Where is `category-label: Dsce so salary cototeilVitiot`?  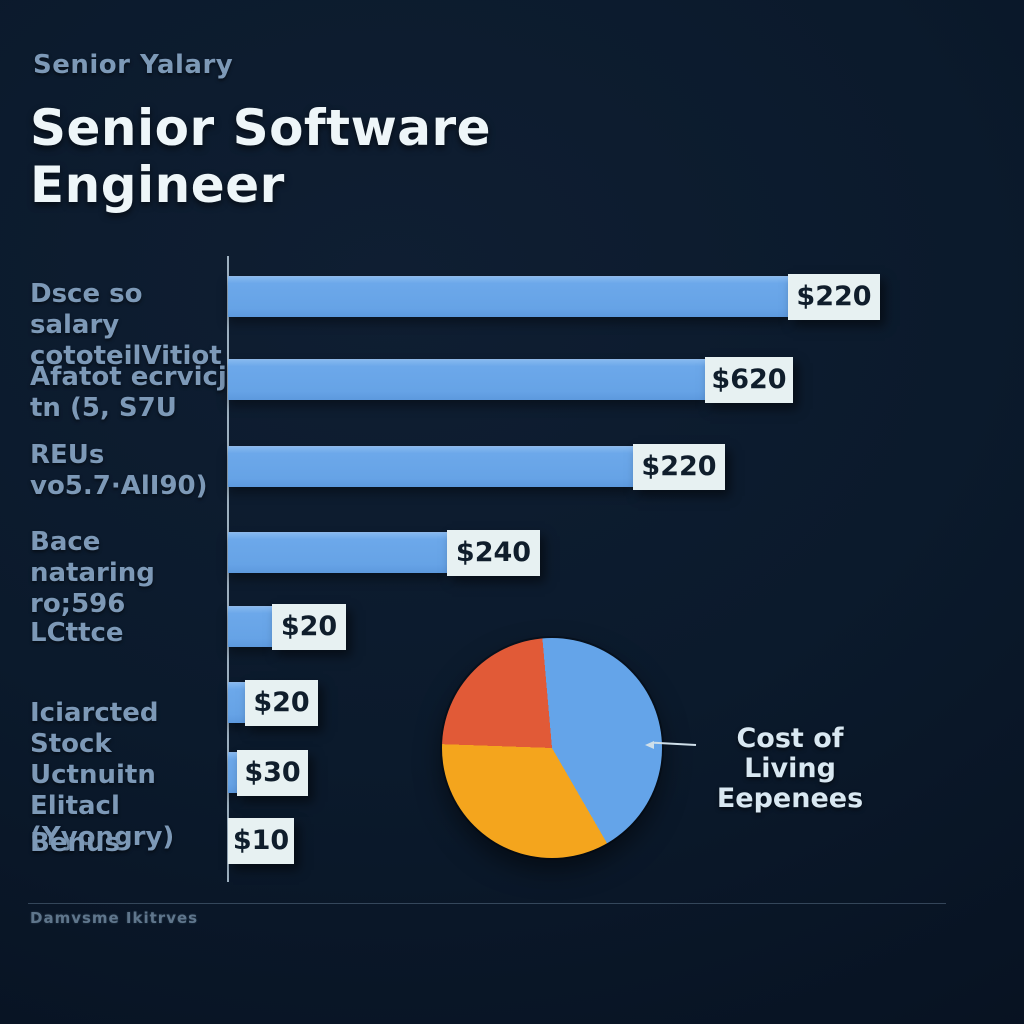
category-label: Dsce so salary cototeilVitiot is located at coordinates (130, 325).